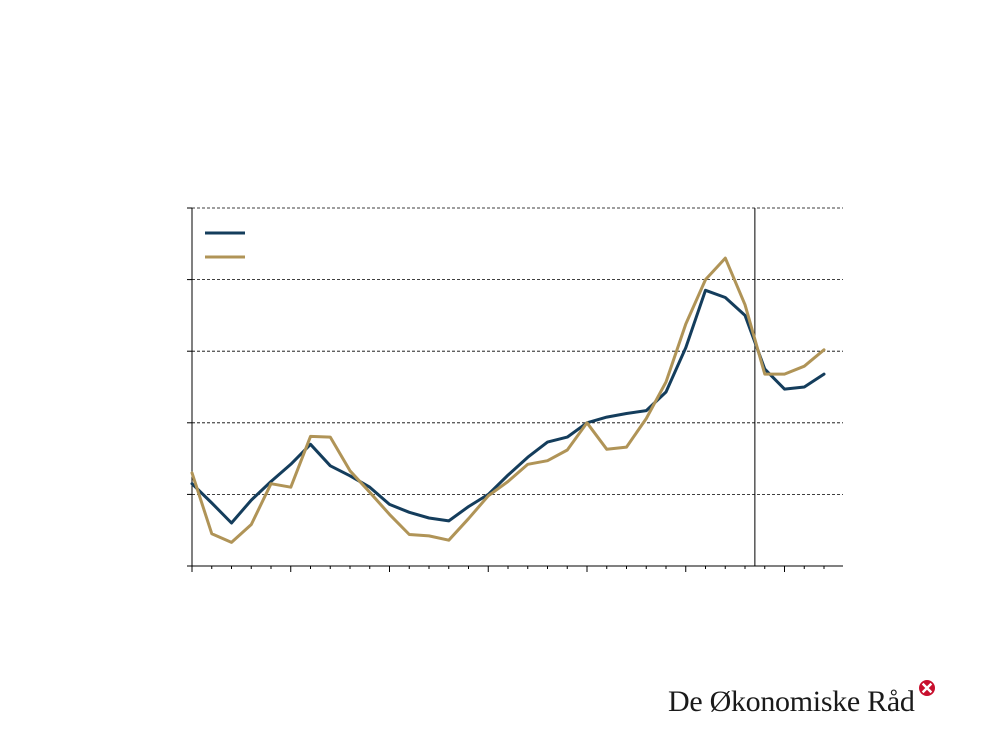 The width and height of the screenshot is (1000, 750). I want to click on brand-logo: De Økonomiske Råd, so click(802, 700).